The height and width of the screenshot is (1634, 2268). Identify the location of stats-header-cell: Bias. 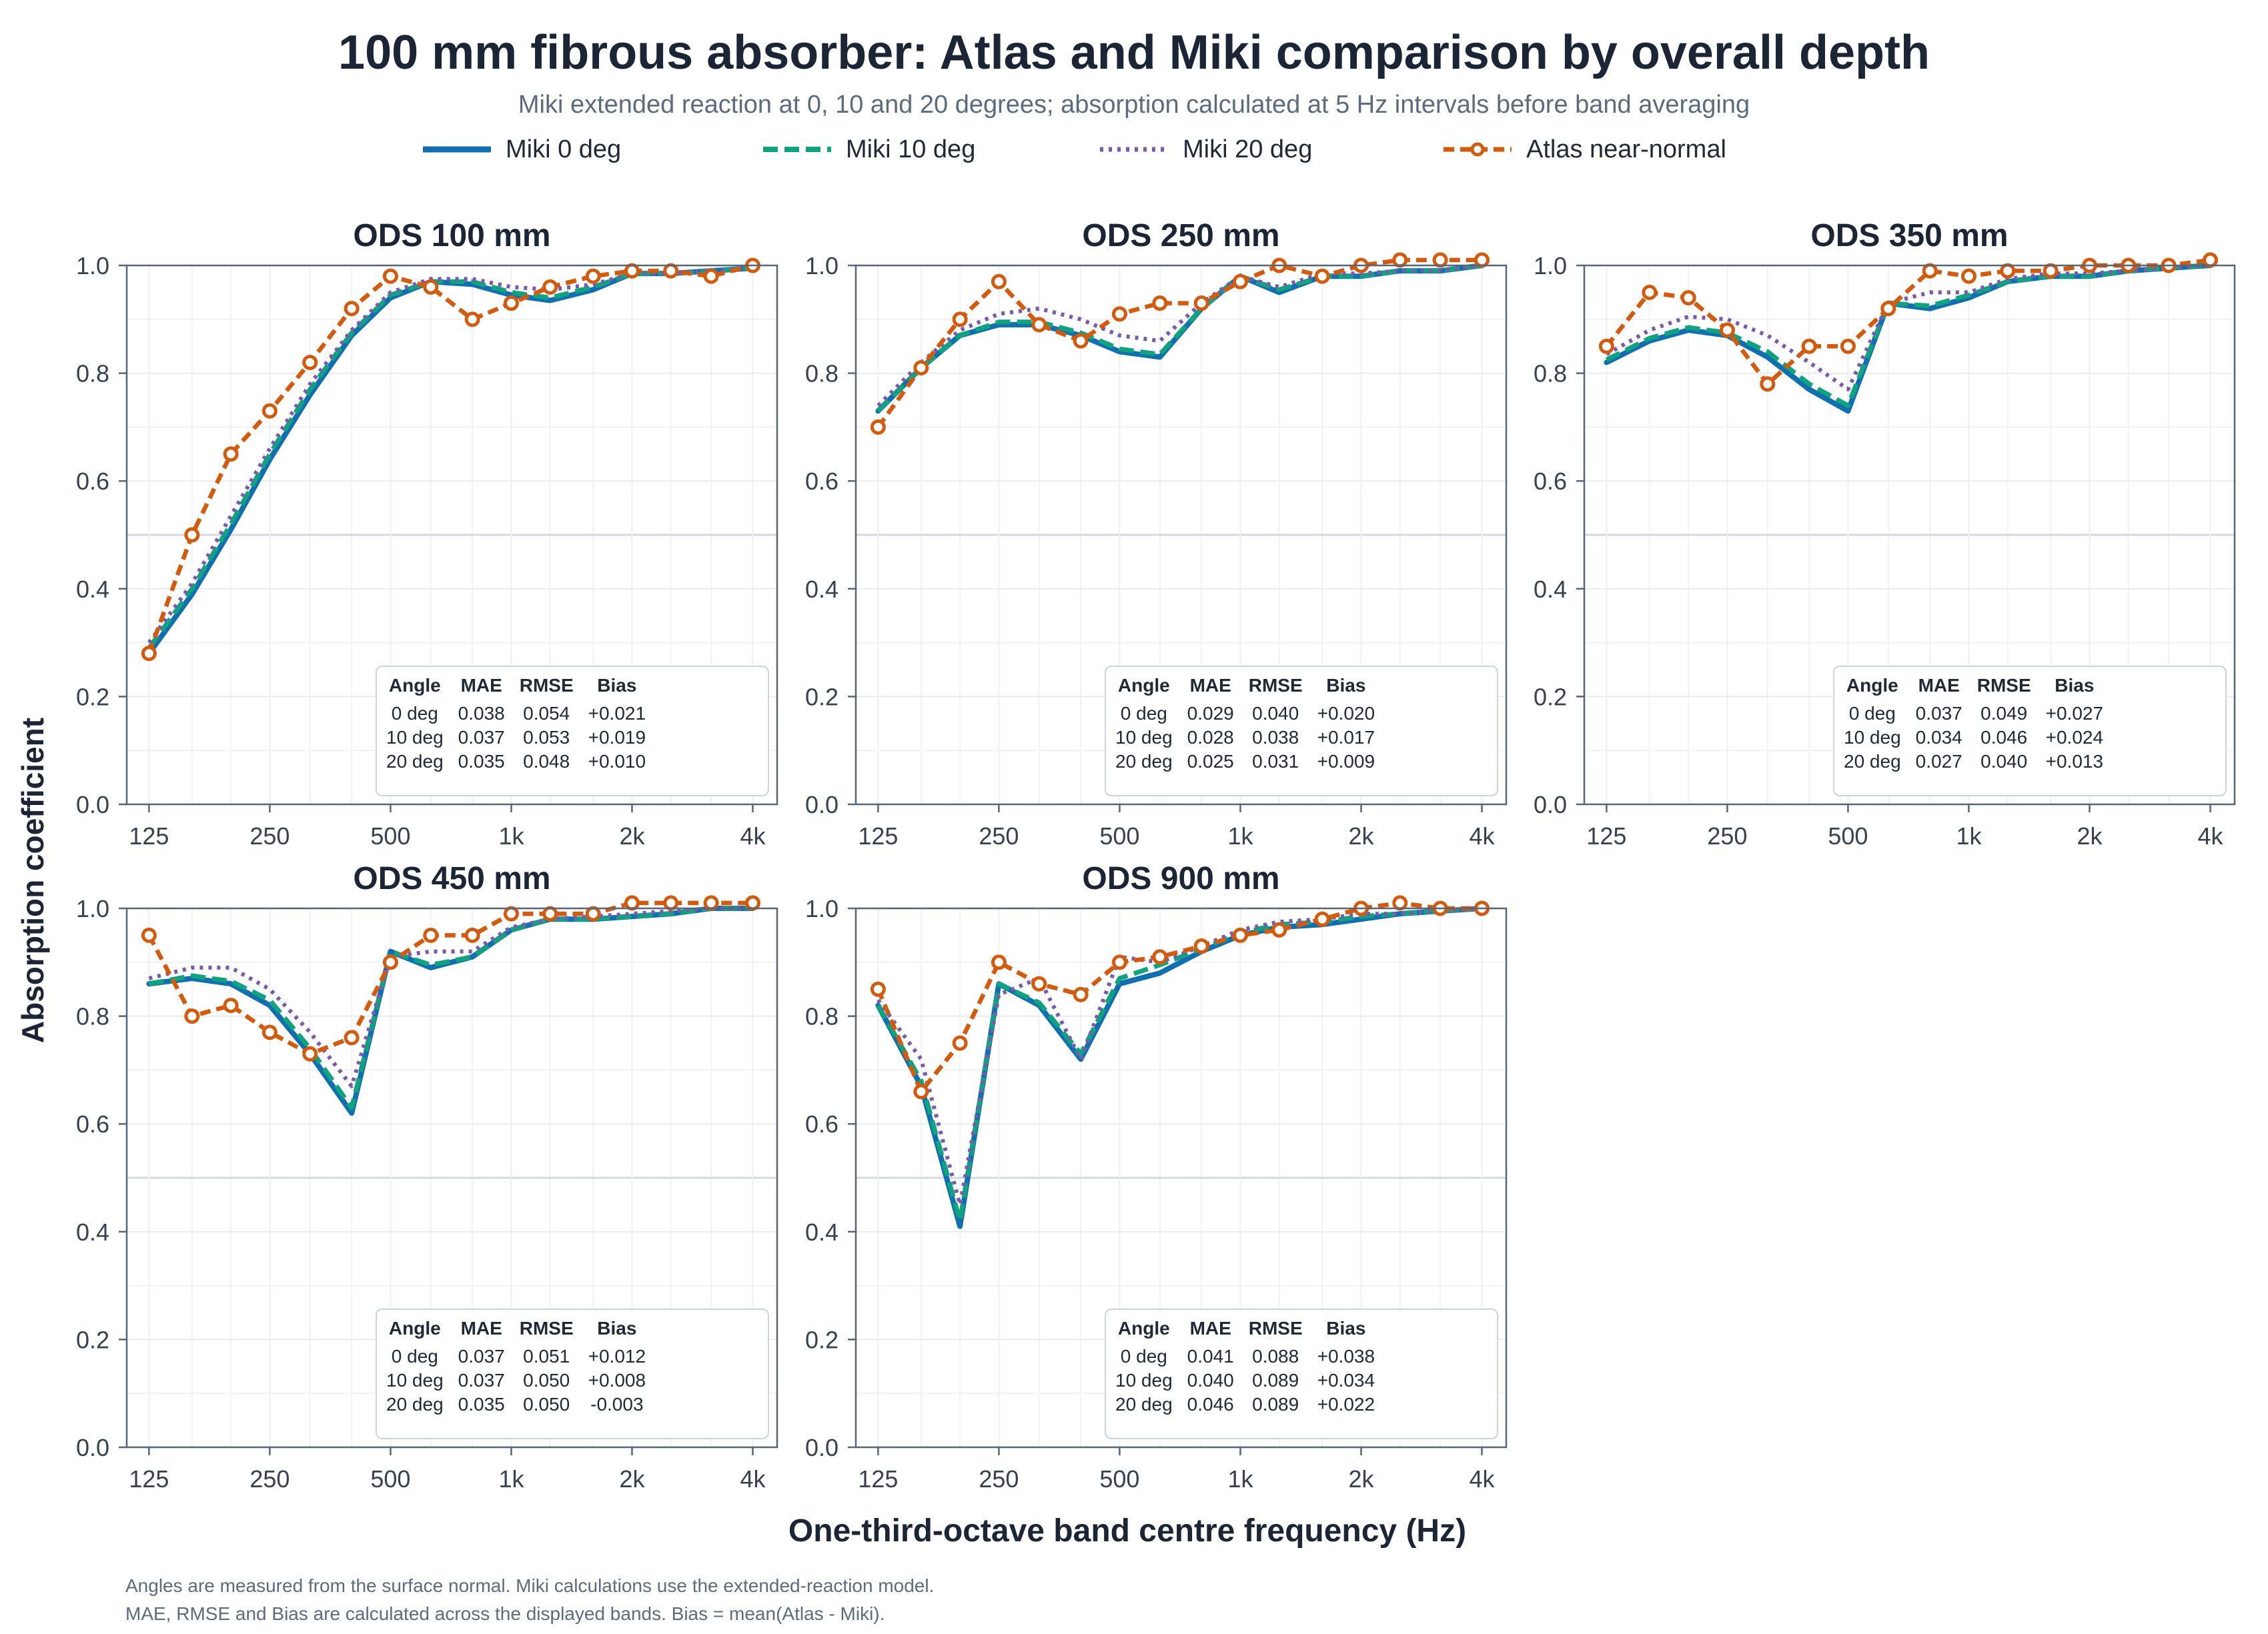
(2075, 686).